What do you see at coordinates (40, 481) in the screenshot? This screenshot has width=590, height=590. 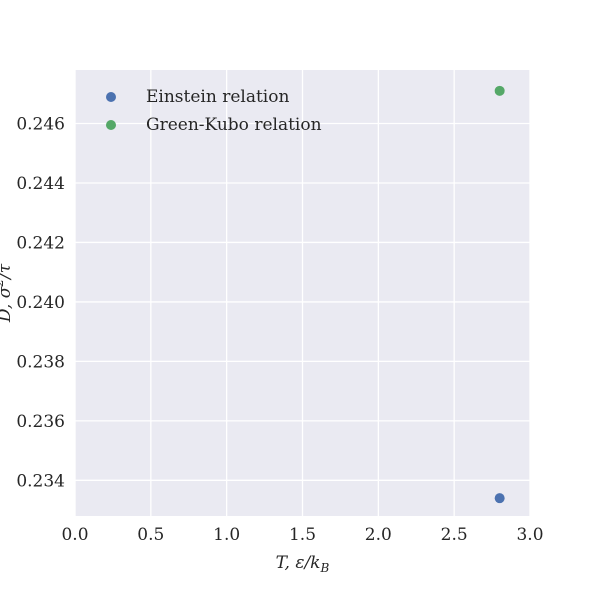 I see `y-tick-label: 0.234` at bounding box center [40, 481].